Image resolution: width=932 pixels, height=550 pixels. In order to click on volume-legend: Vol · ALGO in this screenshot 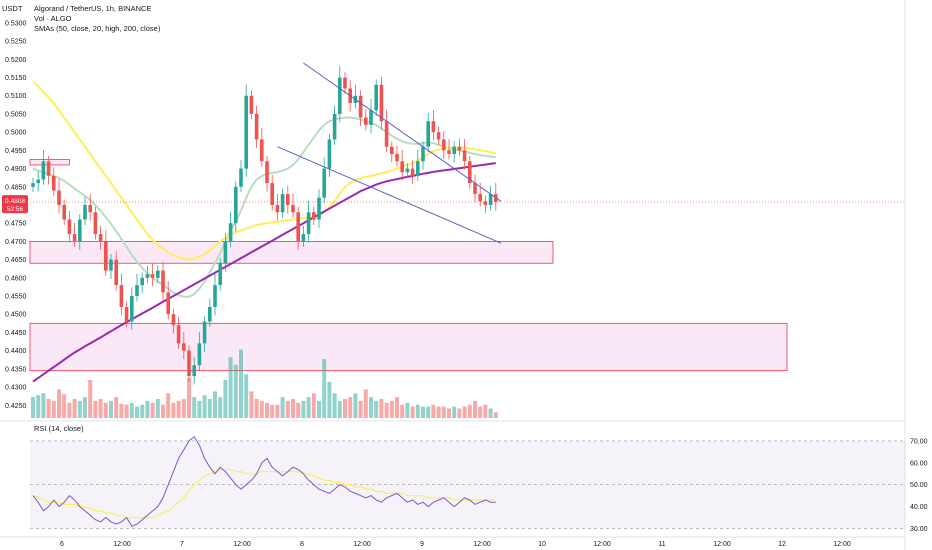, I will do `click(53, 18)`.